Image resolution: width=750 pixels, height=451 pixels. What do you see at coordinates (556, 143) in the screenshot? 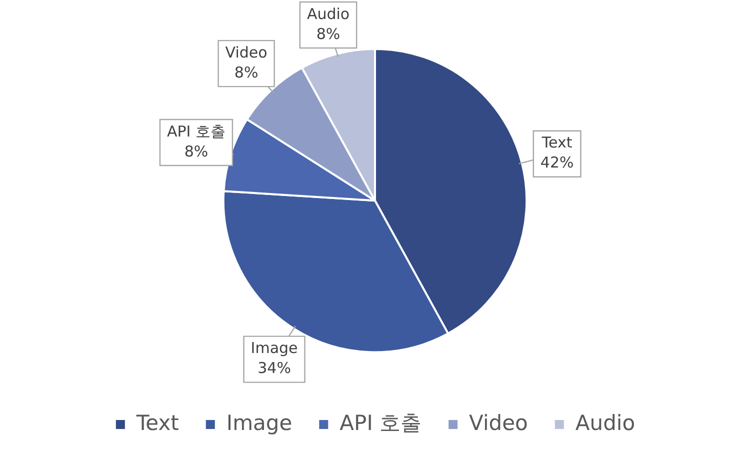
I see `slice-label: Text` at bounding box center [556, 143].